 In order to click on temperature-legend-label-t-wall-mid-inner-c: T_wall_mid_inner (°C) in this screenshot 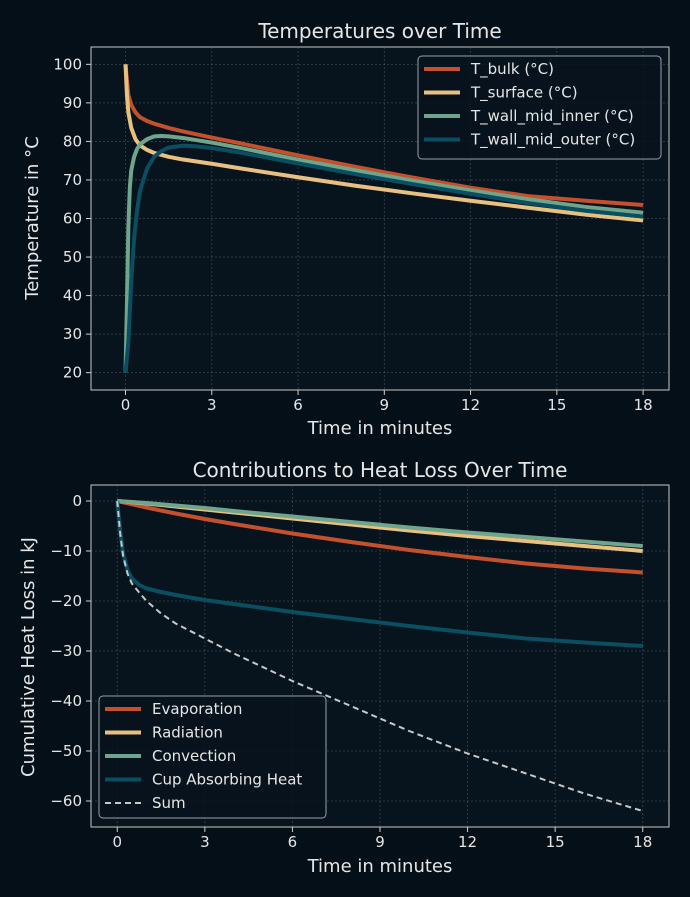, I will do `click(552, 116)`.